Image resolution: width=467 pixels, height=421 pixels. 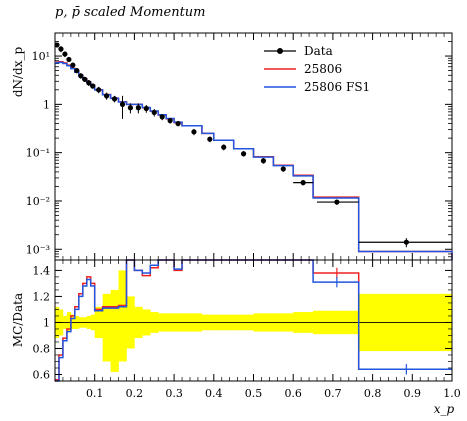 What do you see at coordinates (333, 393) in the screenshot?
I see `x-tick-label: 0.7` at bounding box center [333, 393].